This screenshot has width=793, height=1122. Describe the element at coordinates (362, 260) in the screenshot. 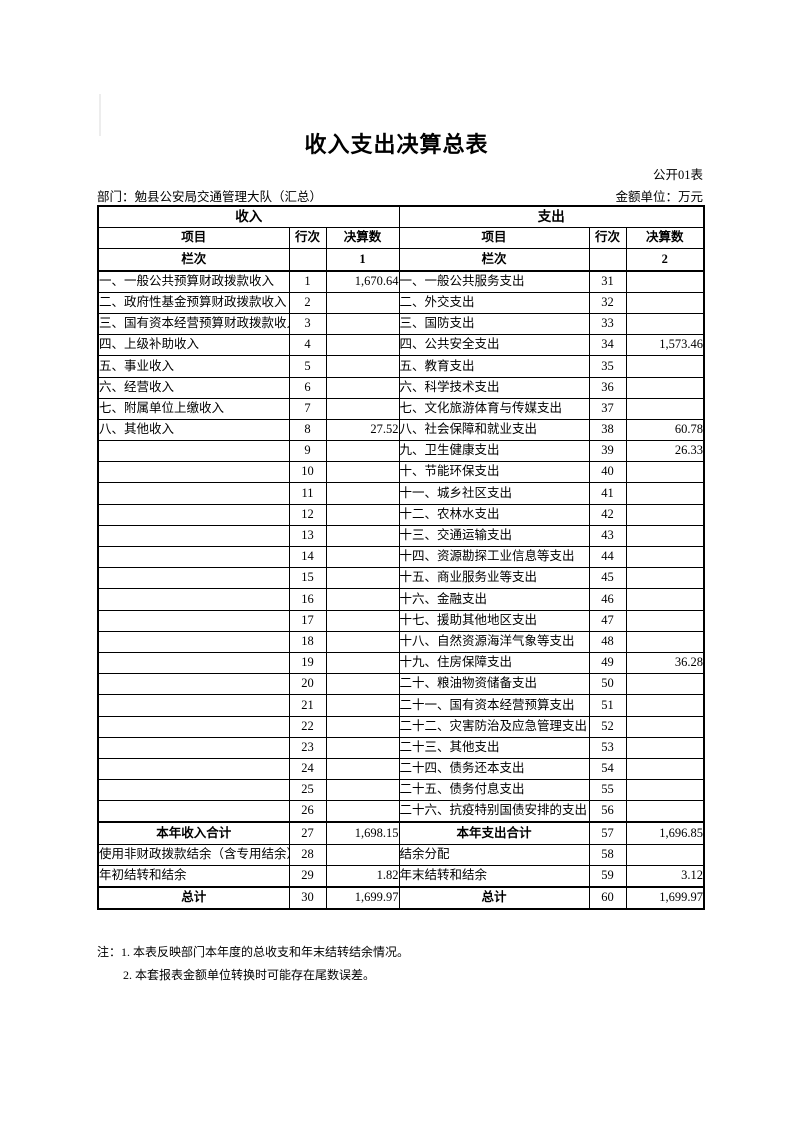

I see `income-column-number: 1` at that location.